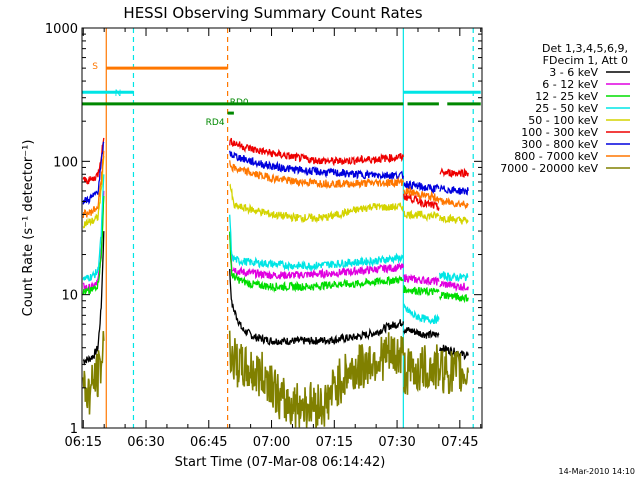  What do you see at coordinates (597, 471) in the screenshot?
I see `footer-timestamp: 14-Mar-2010 14:10` at bounding box center [597, 471].